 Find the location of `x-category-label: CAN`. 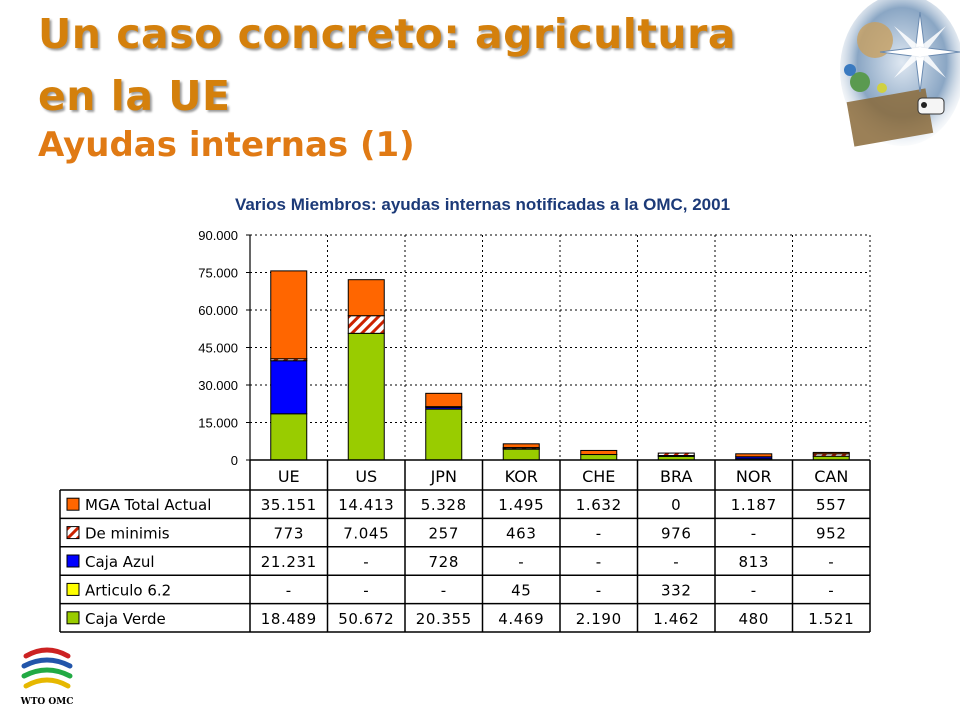

x-category-label: CAN is located at coordinates (831, 476).